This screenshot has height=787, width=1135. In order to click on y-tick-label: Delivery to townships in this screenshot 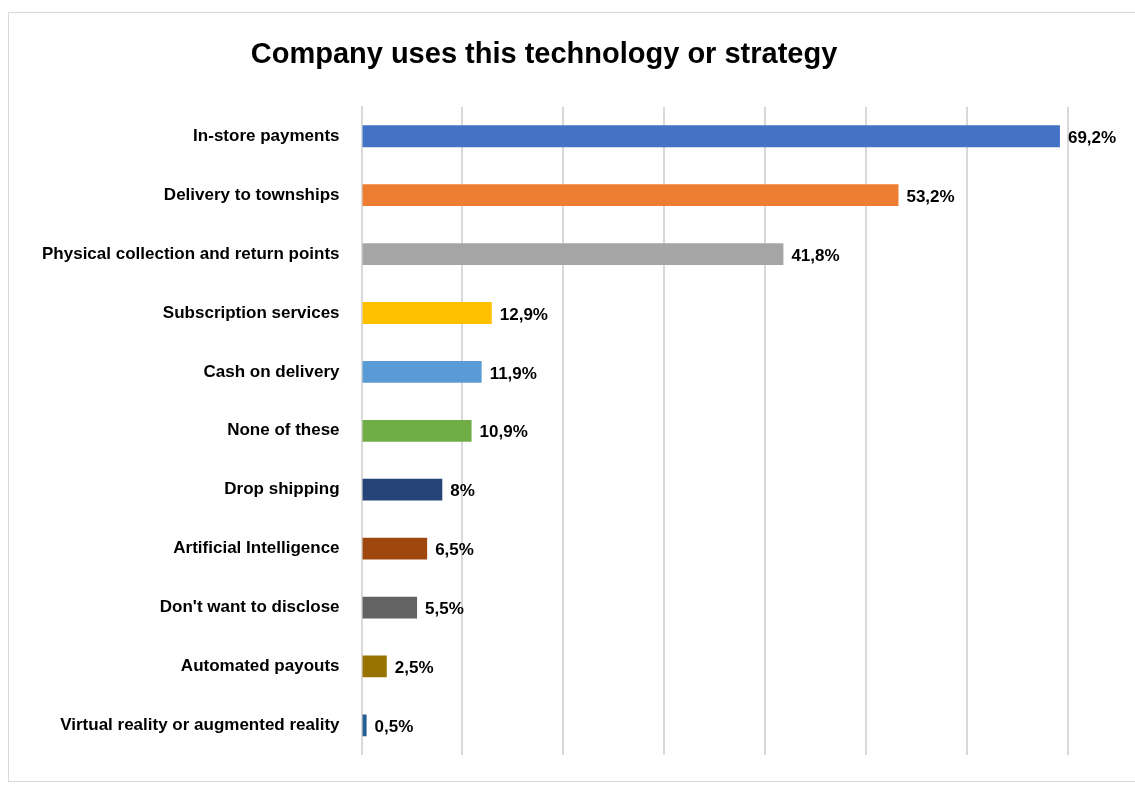, I will do `click(251, 194)`.